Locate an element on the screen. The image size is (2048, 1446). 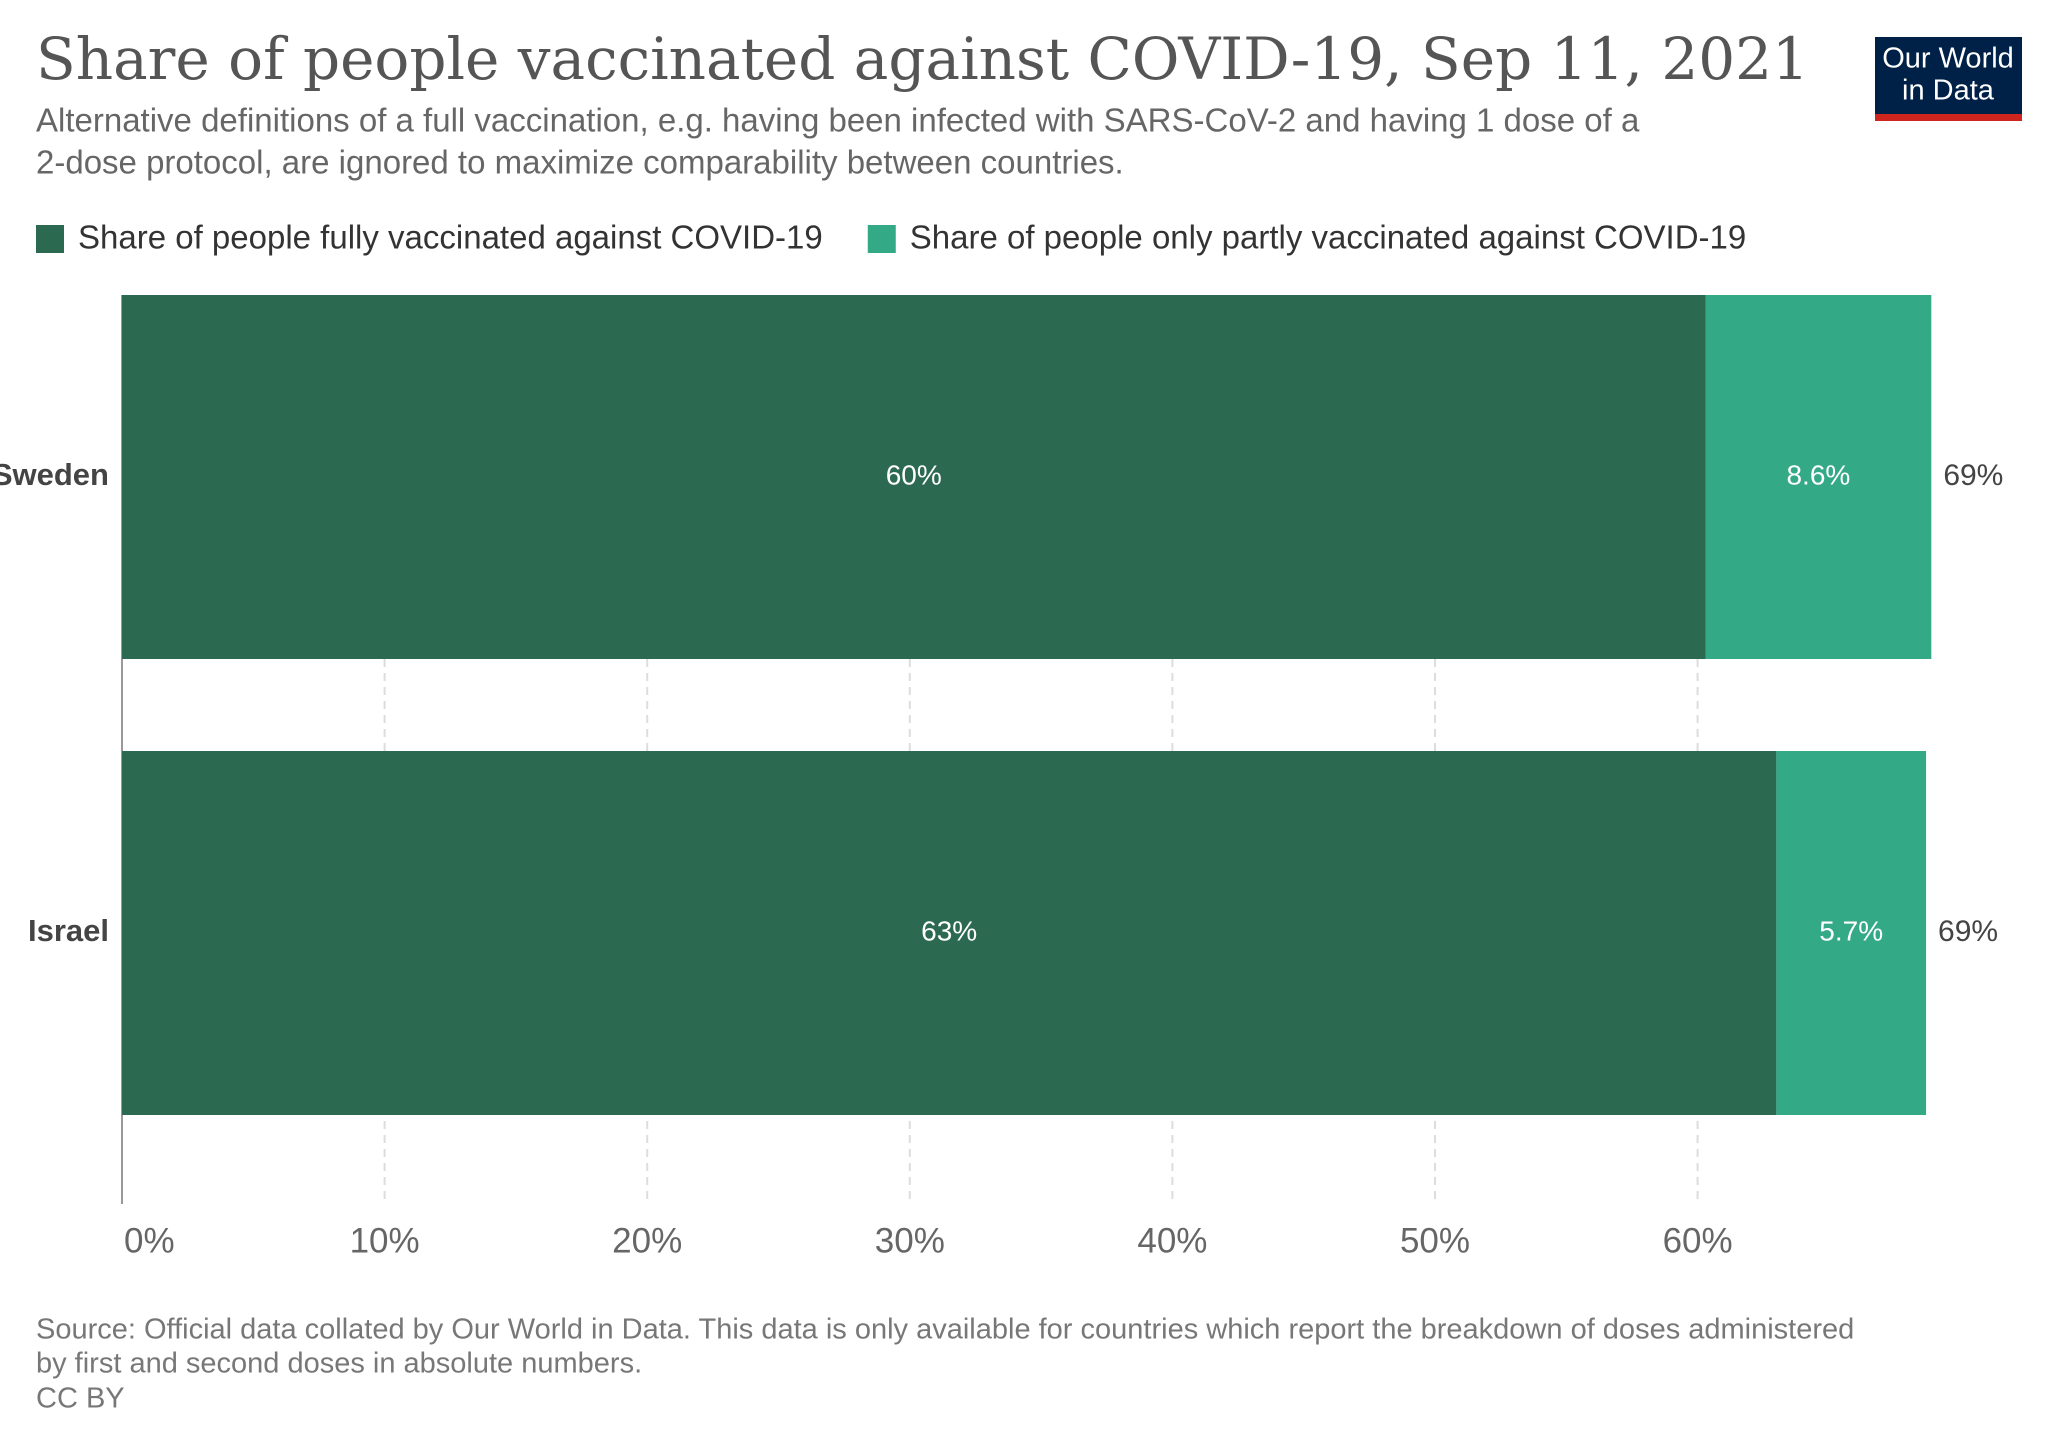
data-label: 5.7% is located at coordinates (1851, 930).